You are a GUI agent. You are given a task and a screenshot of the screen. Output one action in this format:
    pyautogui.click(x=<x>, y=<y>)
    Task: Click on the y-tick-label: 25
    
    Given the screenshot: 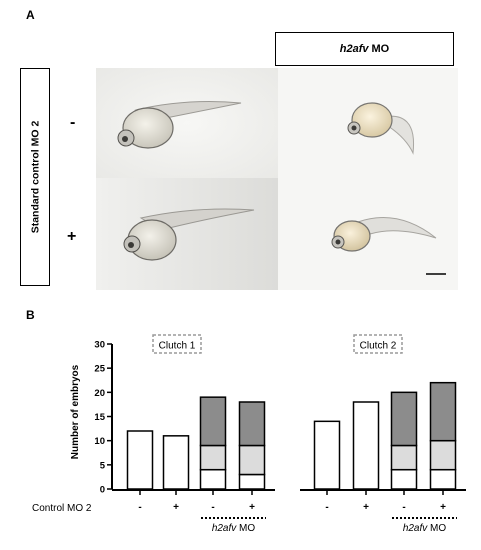 What is the action you would take?
    pyautogui.click(x=99, y=369)
    